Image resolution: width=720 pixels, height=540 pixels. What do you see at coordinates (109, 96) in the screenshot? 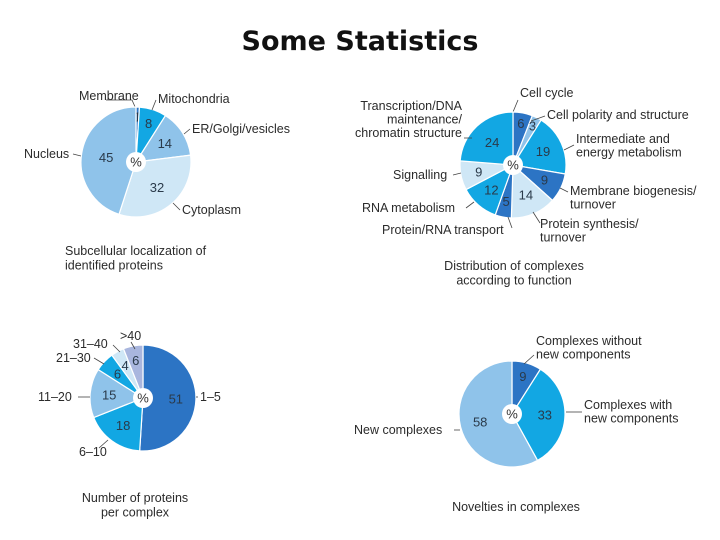
I see `slice-category-label: Membrane` at bounding box center [109, 96].